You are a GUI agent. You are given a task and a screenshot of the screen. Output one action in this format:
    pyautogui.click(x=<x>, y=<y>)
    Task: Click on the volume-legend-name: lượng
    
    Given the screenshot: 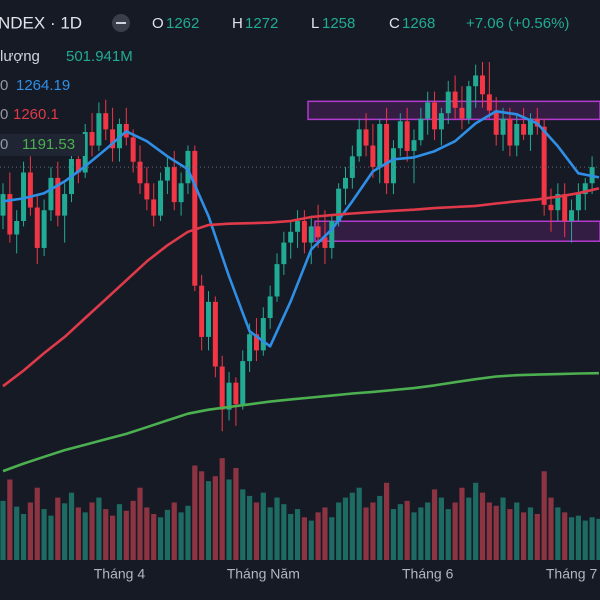 What is the action you would take?
    pyautogui.click(x=20, y=56)
    